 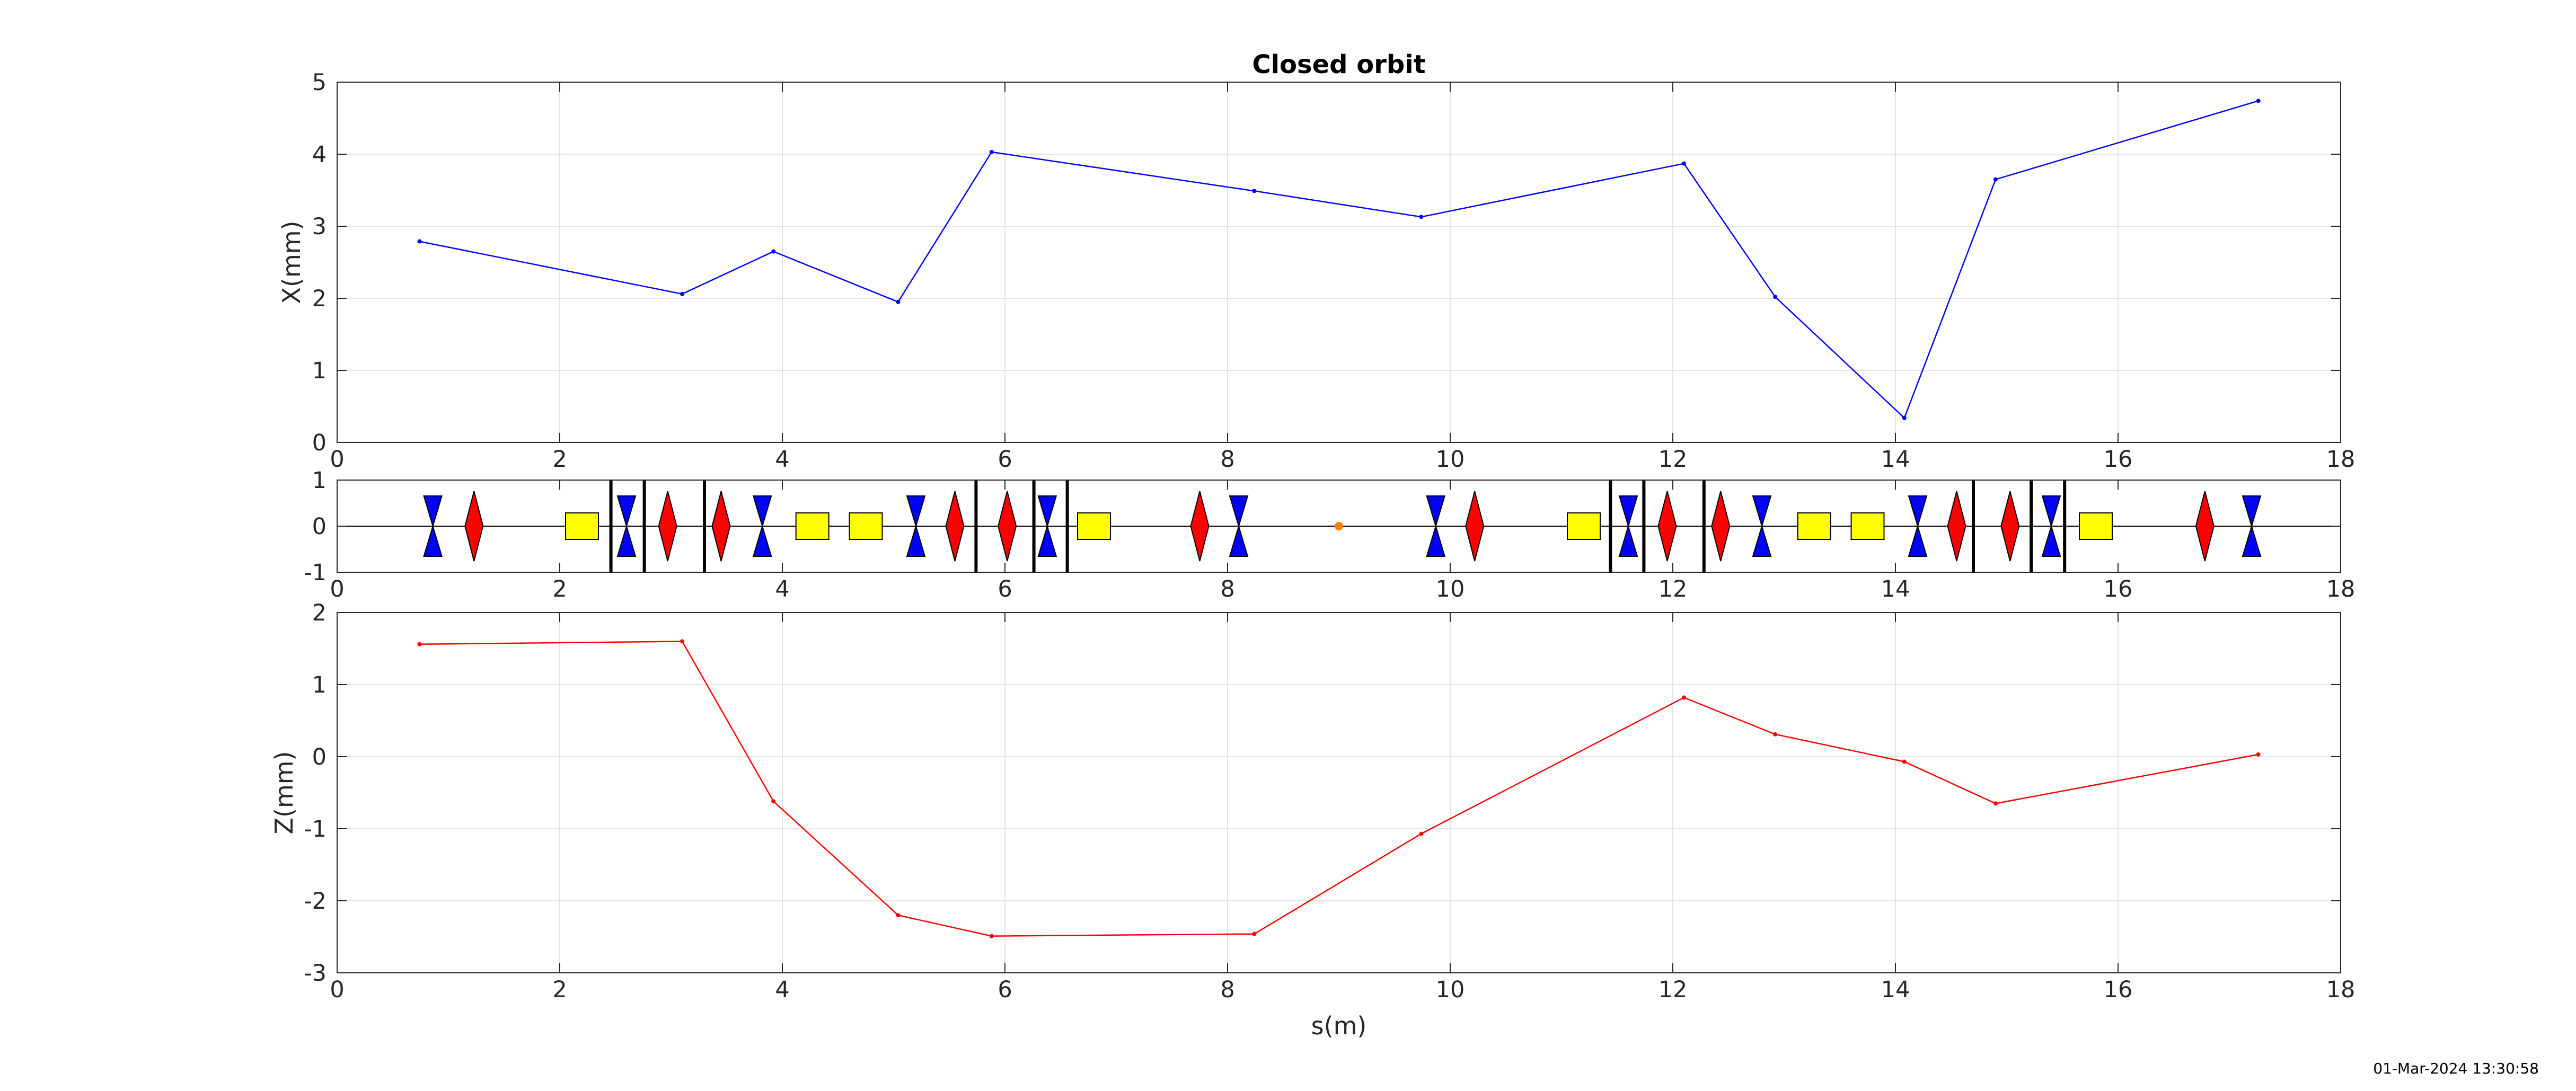 I want to click on timestamp: 01-Mar-2024 13:30:58, so click(x=2456, y=1068).